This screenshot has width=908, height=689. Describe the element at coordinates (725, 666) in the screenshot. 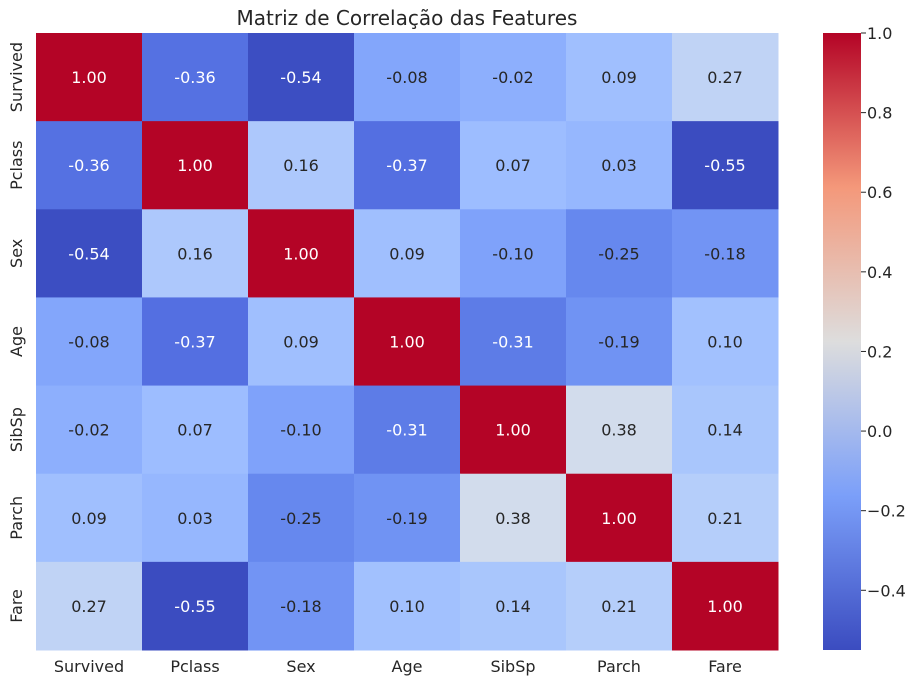

I see `x-axis-tick-label: Fare` at that location.